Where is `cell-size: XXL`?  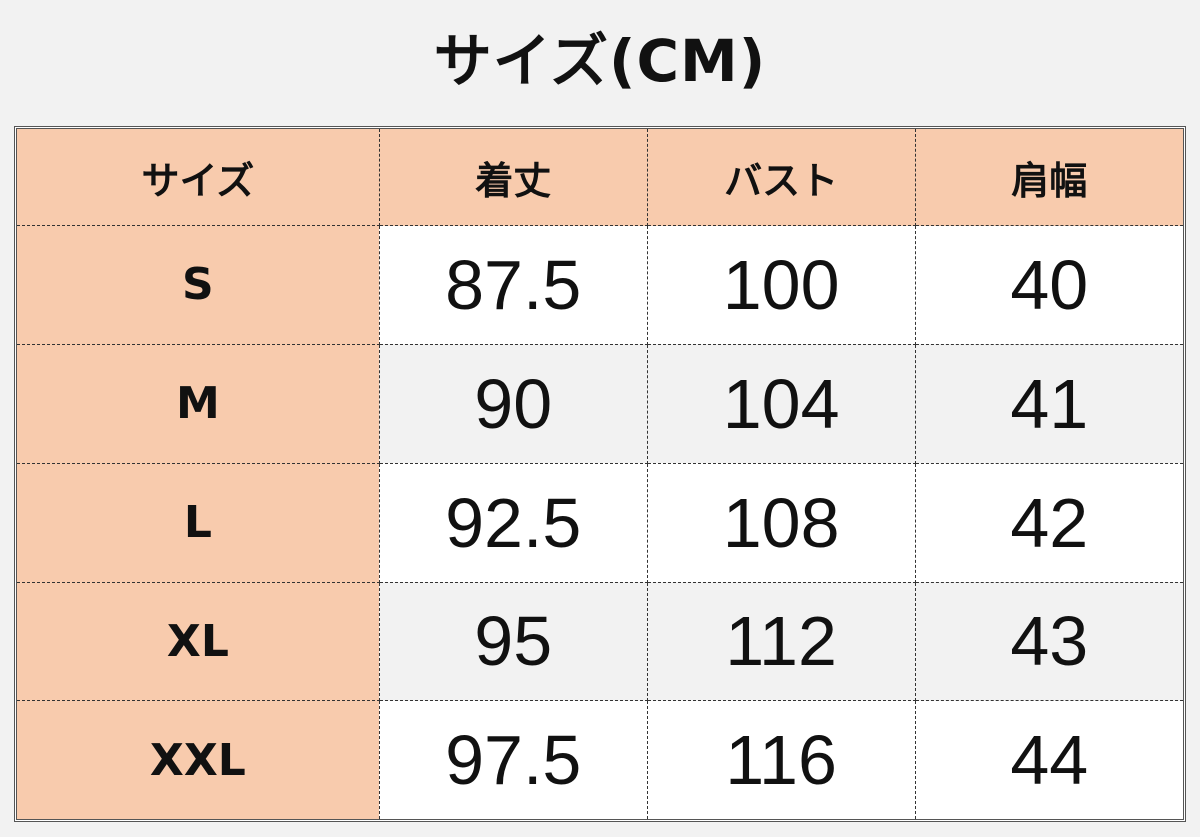
cell-size: XXL is located at coordinates (198, 759).